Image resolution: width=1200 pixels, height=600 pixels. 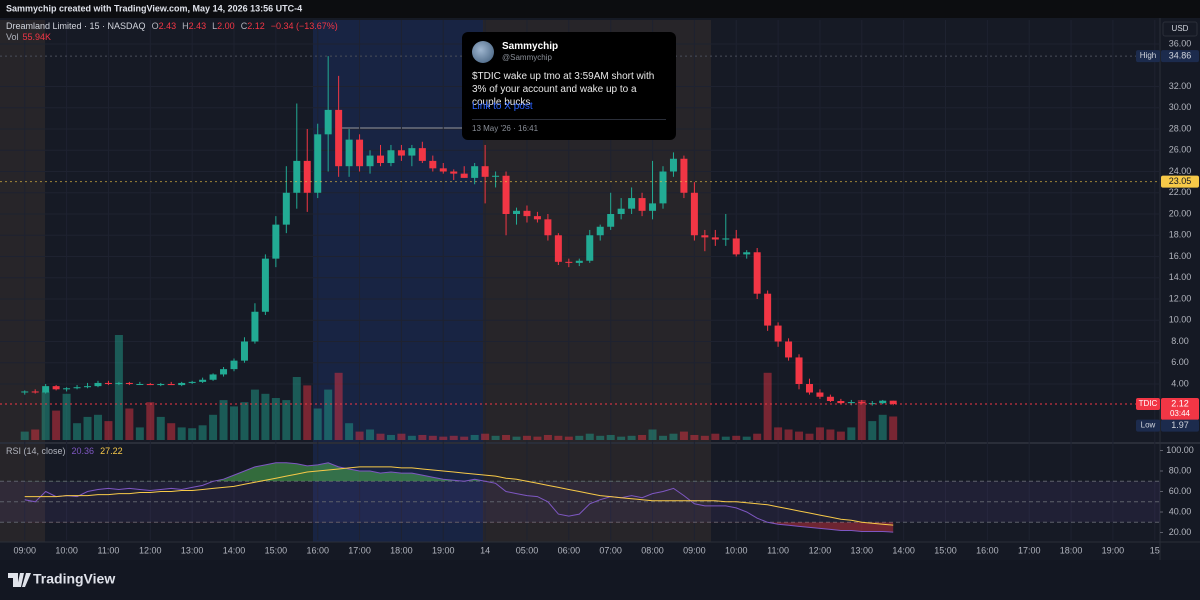 I want to click on rsi-pane, so click(x=581, y=492).